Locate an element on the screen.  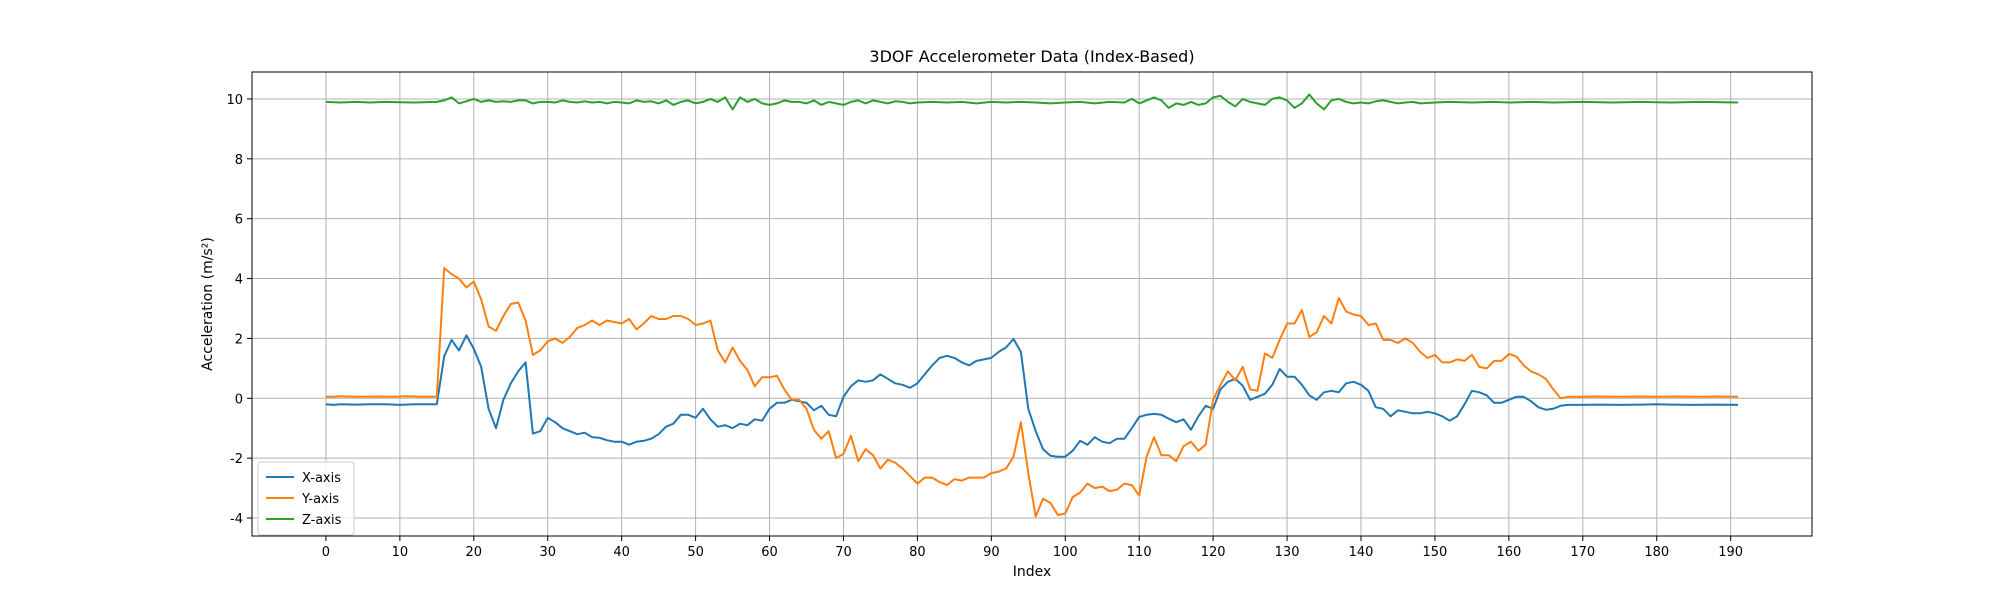
series-line-x-axis is located at coordinates (1032, 396).